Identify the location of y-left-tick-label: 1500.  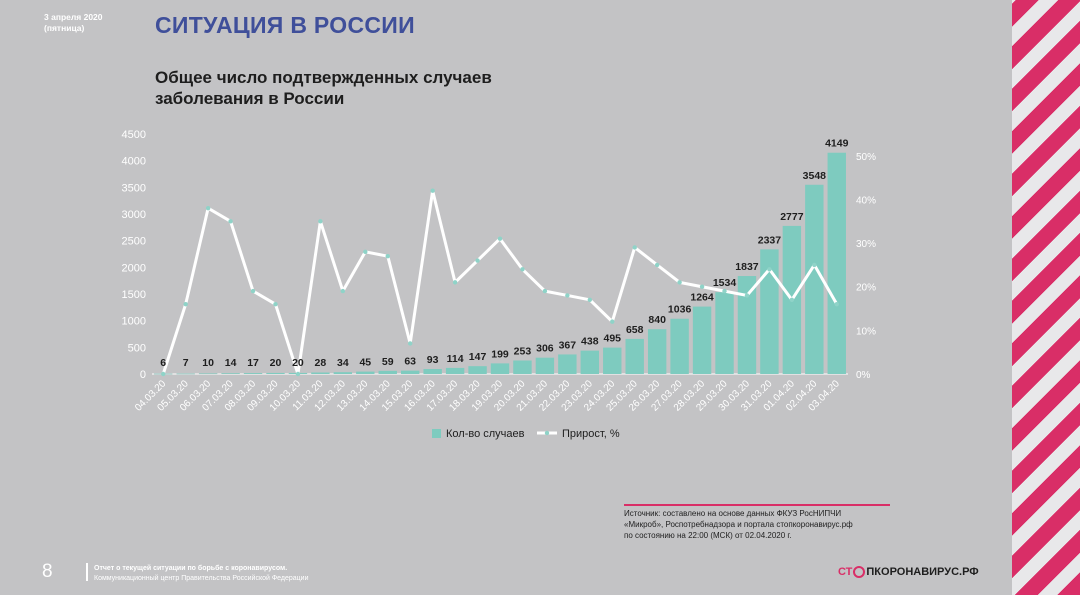
(134, 295).